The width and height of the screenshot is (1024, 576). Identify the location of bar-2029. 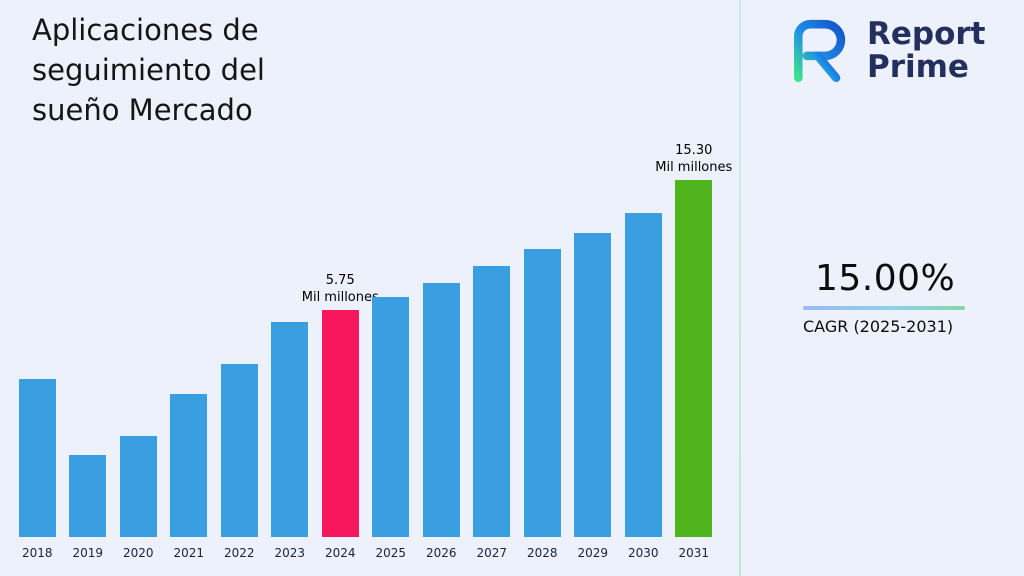
(593, 385).